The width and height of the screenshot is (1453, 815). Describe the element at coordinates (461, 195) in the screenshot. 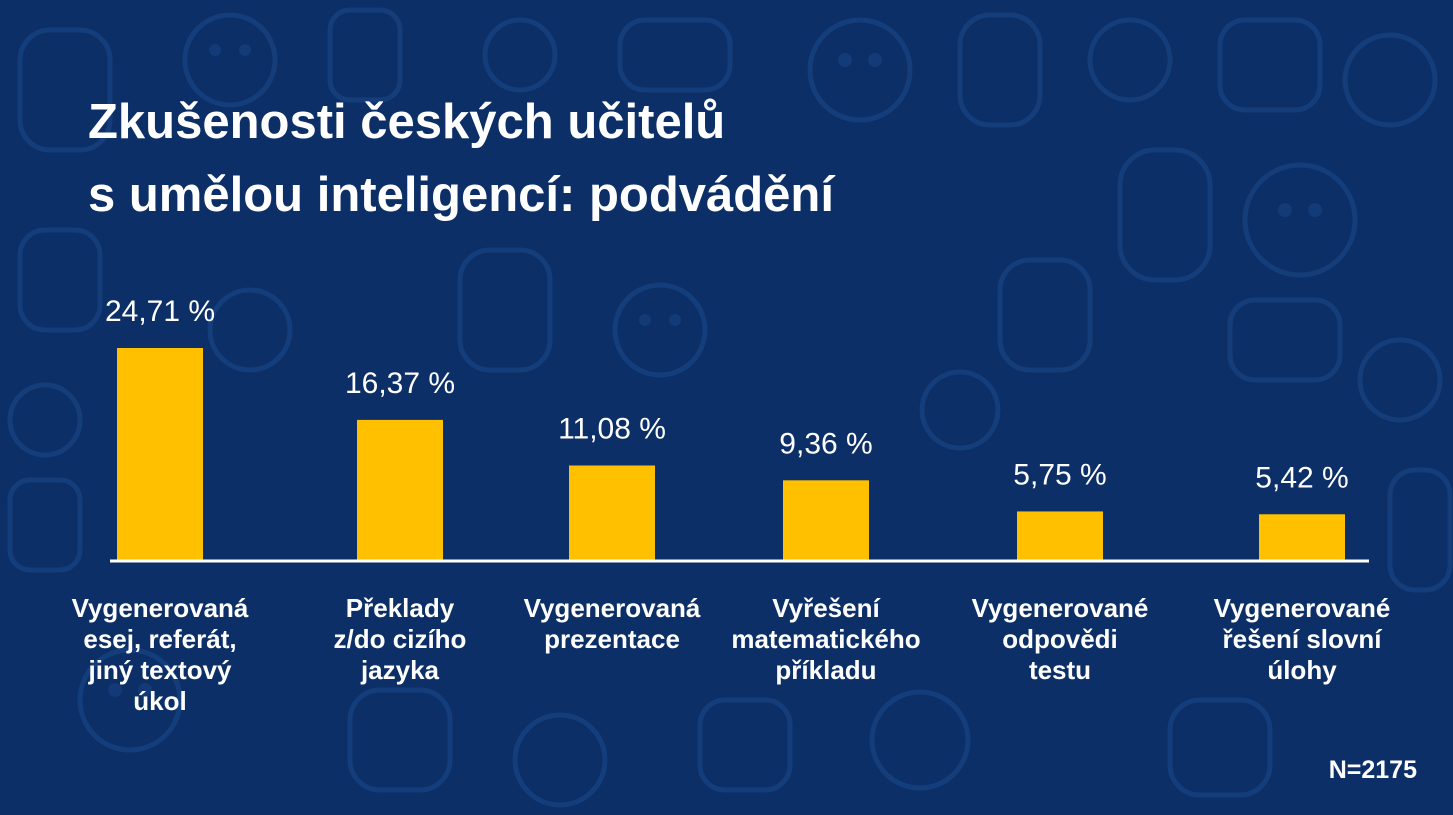

I see `title-line-2: s umělou inteligencí: podvádění` at that location.